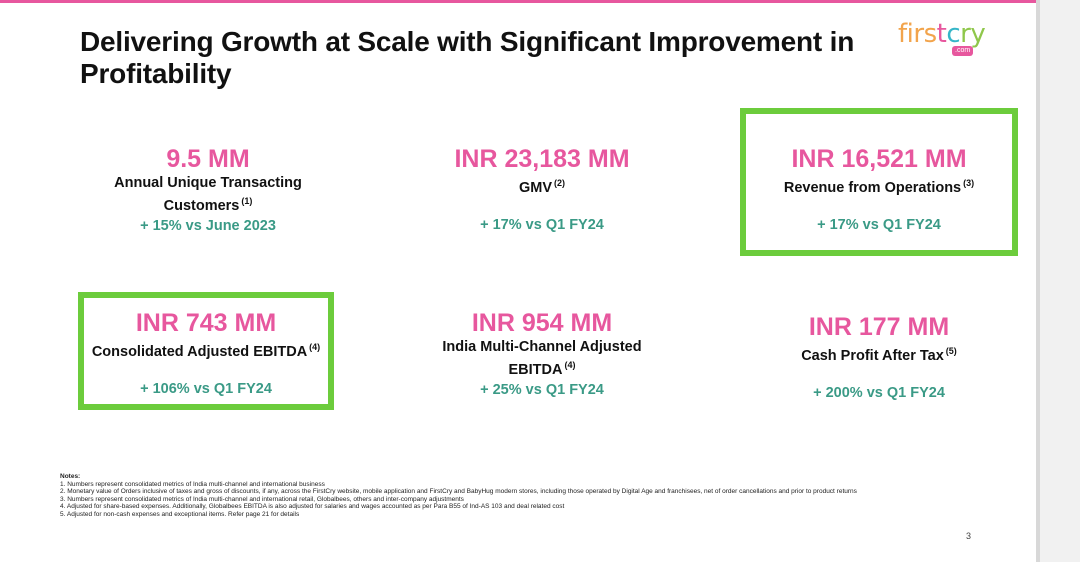 This screenshot has width=1080, height=562. I want to click on metric-value: 9.5 MM, so click(208, 159).